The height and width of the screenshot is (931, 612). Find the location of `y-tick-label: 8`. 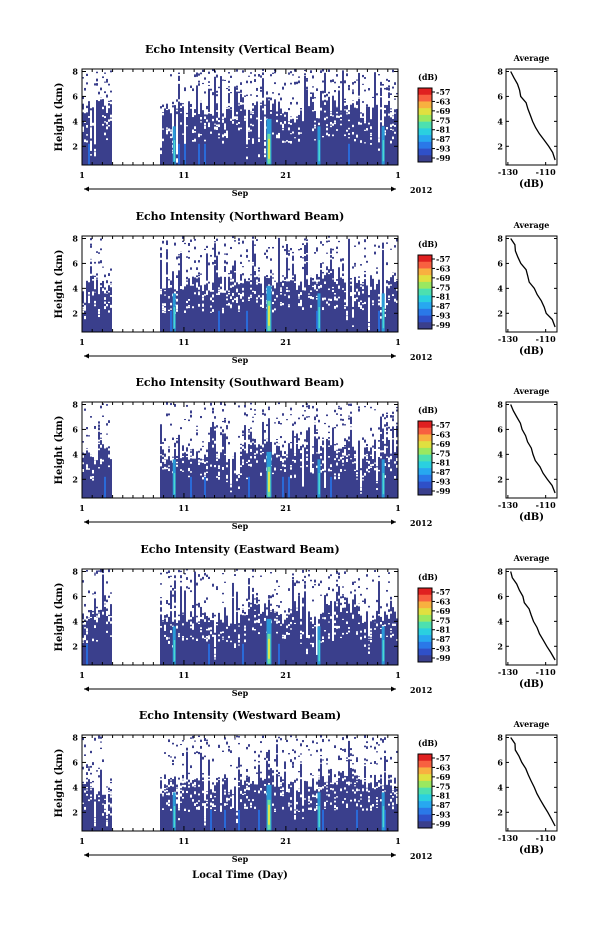

y-tick-label: 8 is located at coordinates (75, 571).